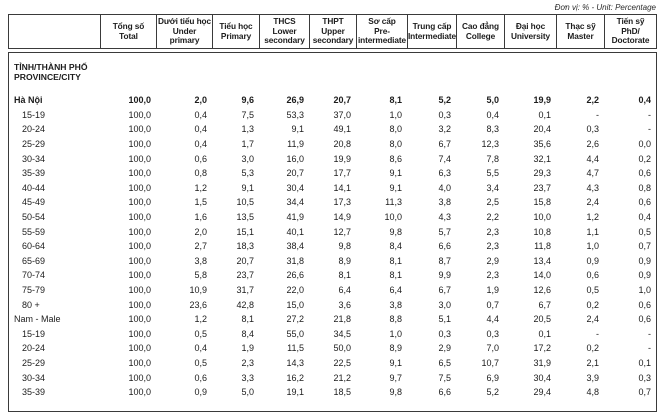 Image resolution: width=660 pixels, height=417 pixels. What do you see at coordinates (492, 129) in the screenshot?
I see `cell-value: 8,3` at bounding box center [492, 129].